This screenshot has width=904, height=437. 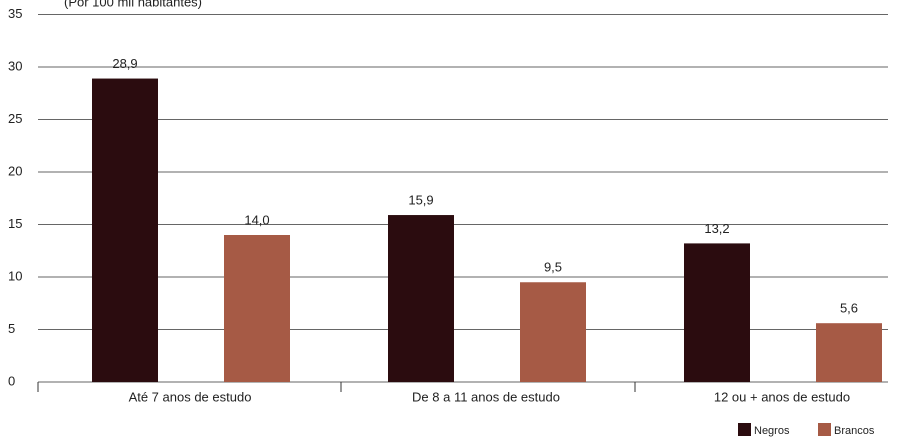 What do you see at coordinates (553, 267) in the screenshot?
I see `value-label: 9,5` at bounding box center [553, 267].